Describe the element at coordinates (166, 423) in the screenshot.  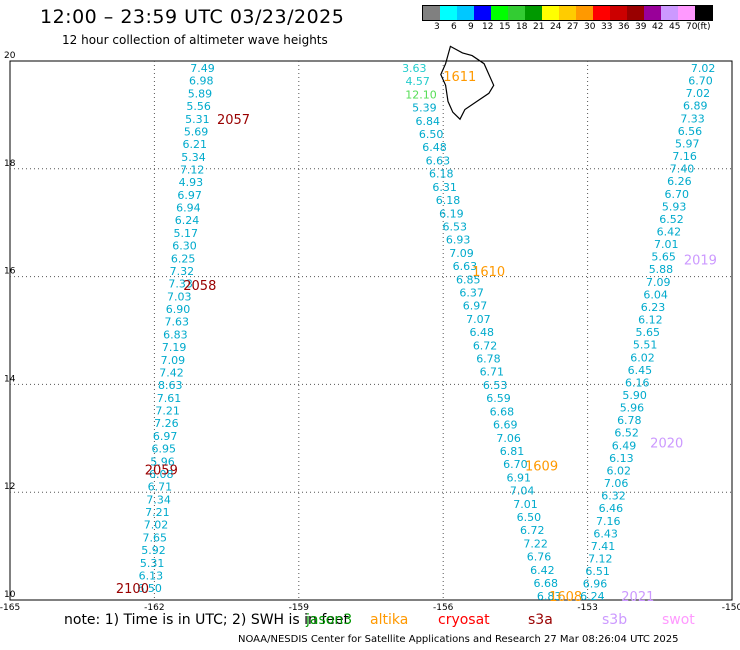
I see `wave-height-value: 7.26` at that location.